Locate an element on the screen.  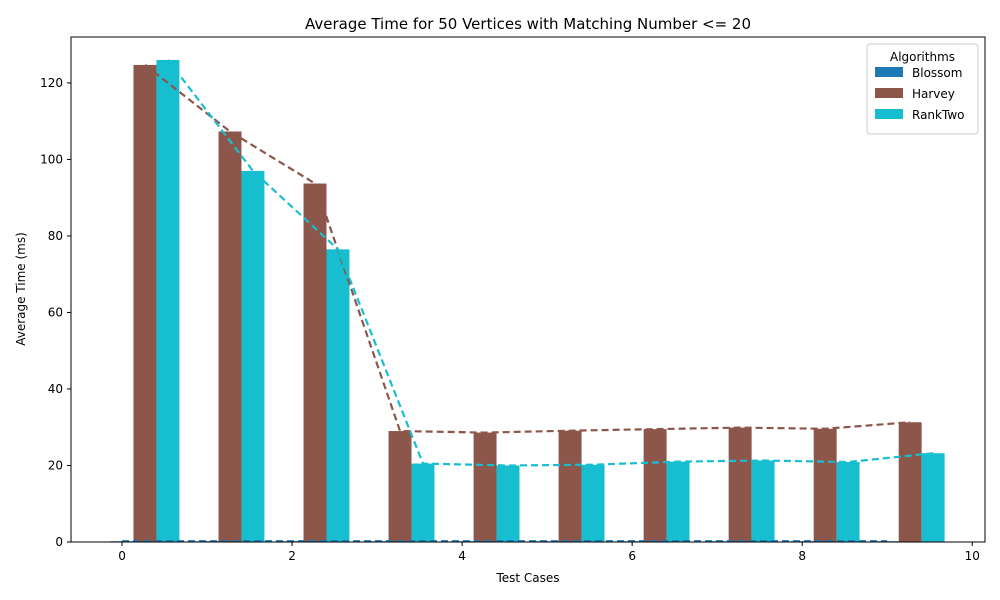
x-tick-label: 4 is located at coordinates (462, 556).